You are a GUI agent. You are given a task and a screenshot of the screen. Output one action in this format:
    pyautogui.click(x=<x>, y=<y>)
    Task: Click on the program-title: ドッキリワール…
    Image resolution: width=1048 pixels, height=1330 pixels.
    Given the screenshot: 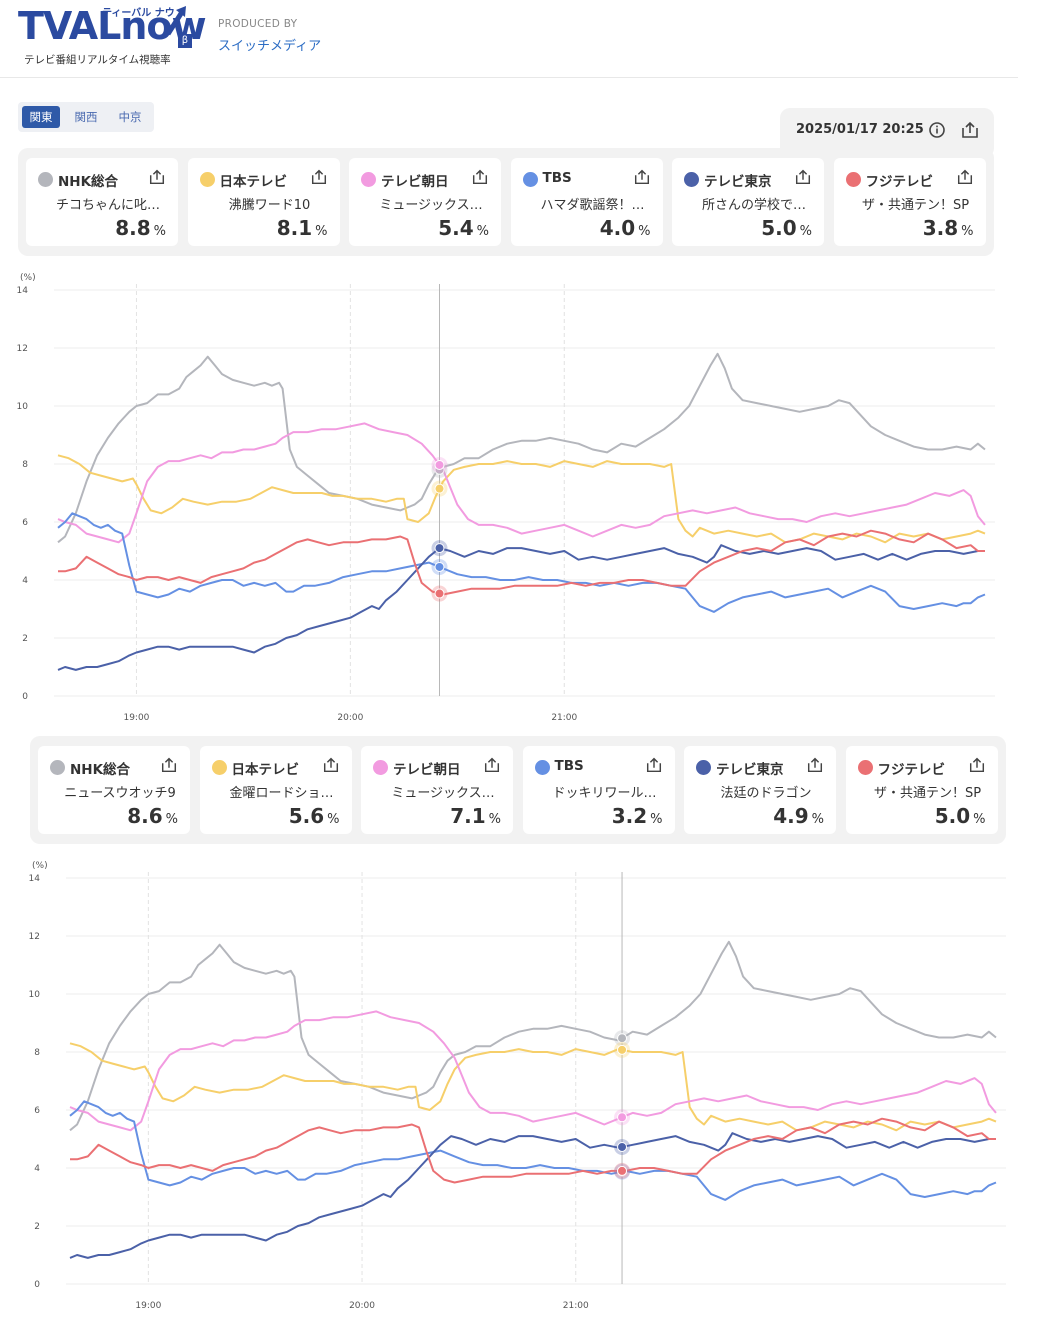 What is the action you would take?
    pyautogui.click(x=604, y=793)
    